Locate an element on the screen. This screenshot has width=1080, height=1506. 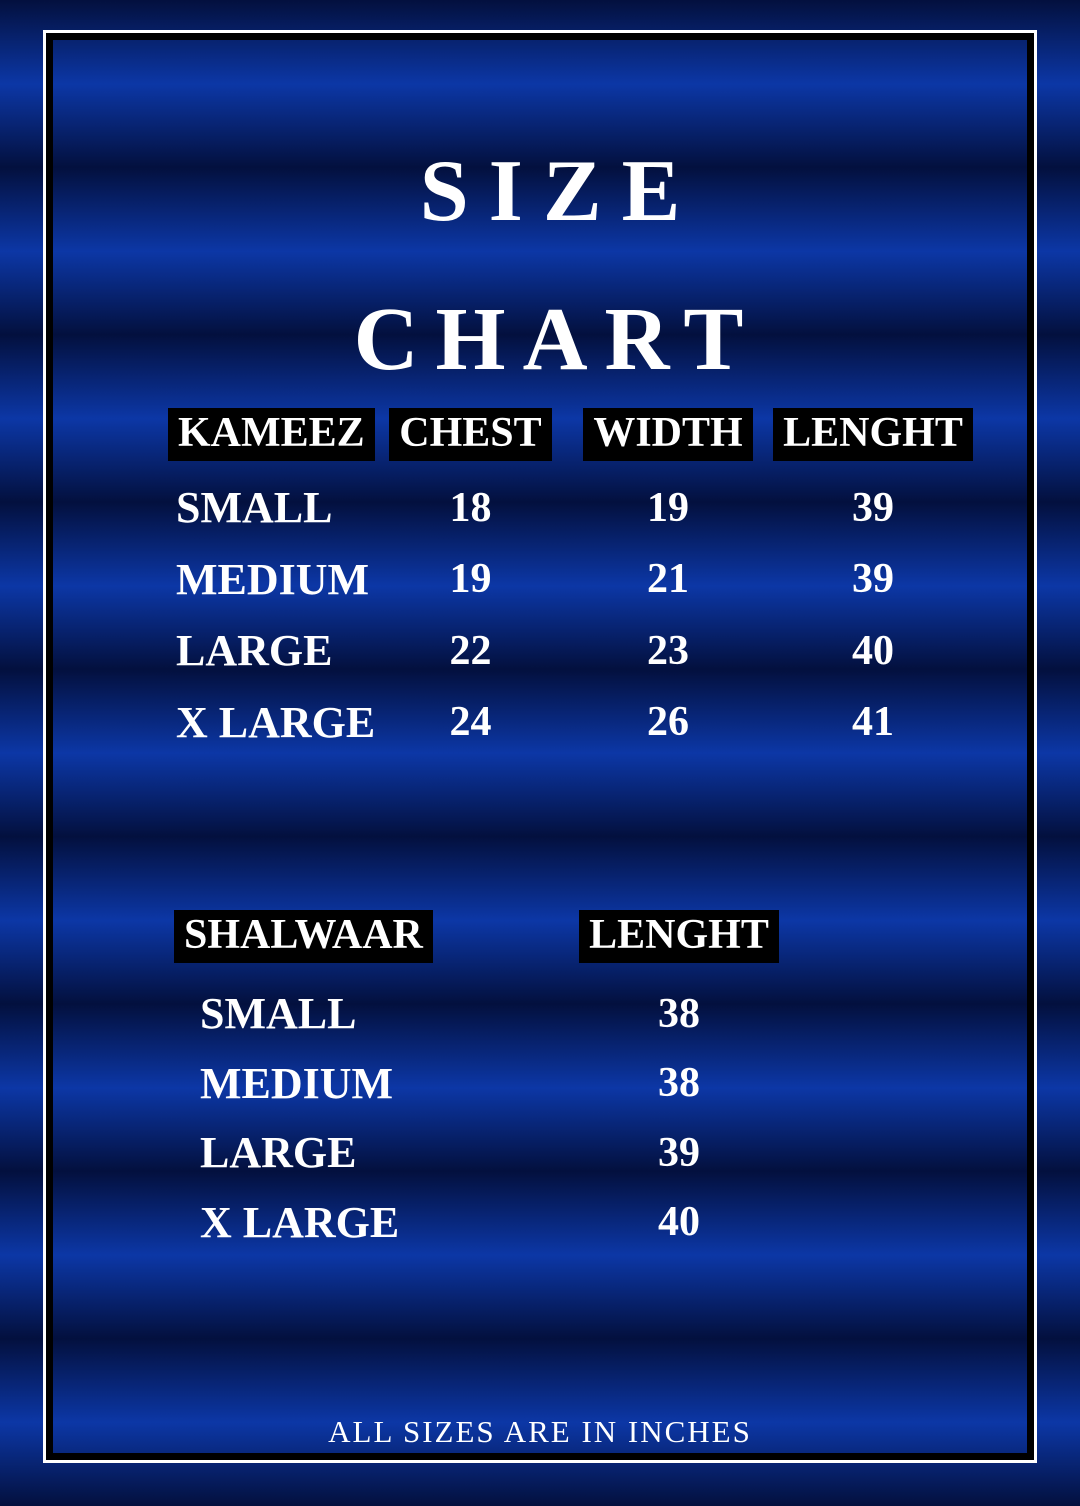
poster-title-size: SIZE is located at coordinates (560, 191).